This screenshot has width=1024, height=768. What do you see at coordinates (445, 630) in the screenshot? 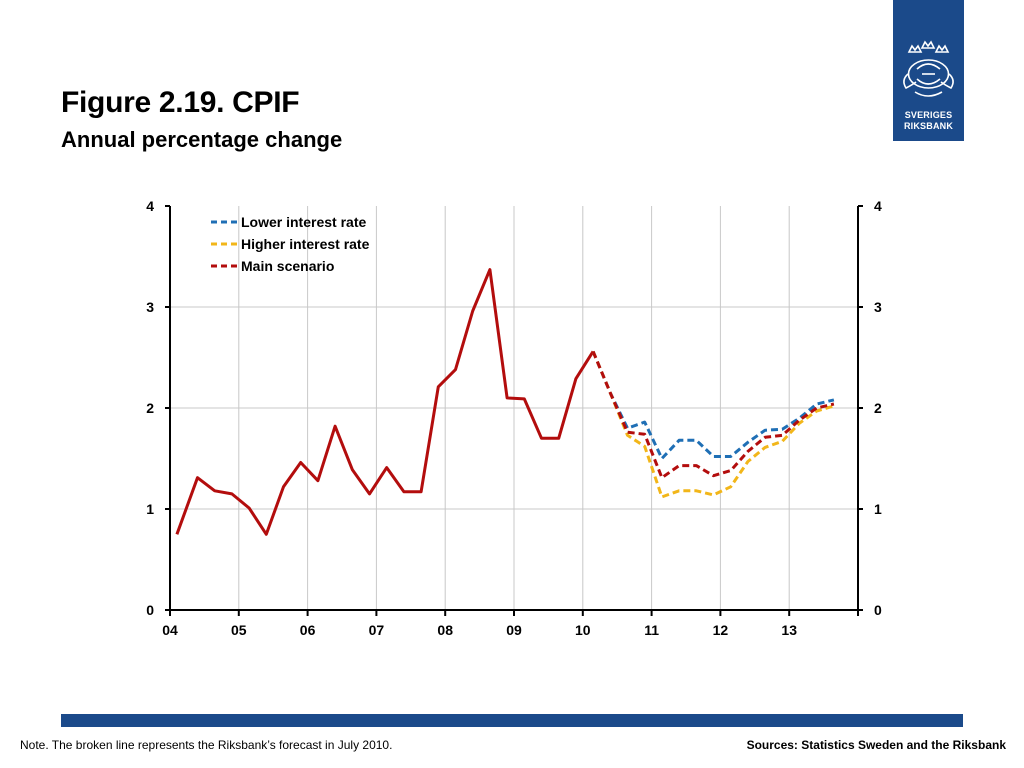
I see `x-tick-label: 08` at bounding box center [445, 630].